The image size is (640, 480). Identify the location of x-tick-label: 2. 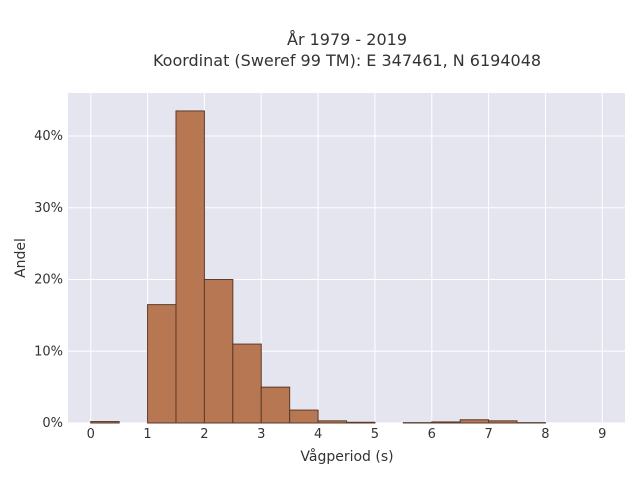
(204, 434).